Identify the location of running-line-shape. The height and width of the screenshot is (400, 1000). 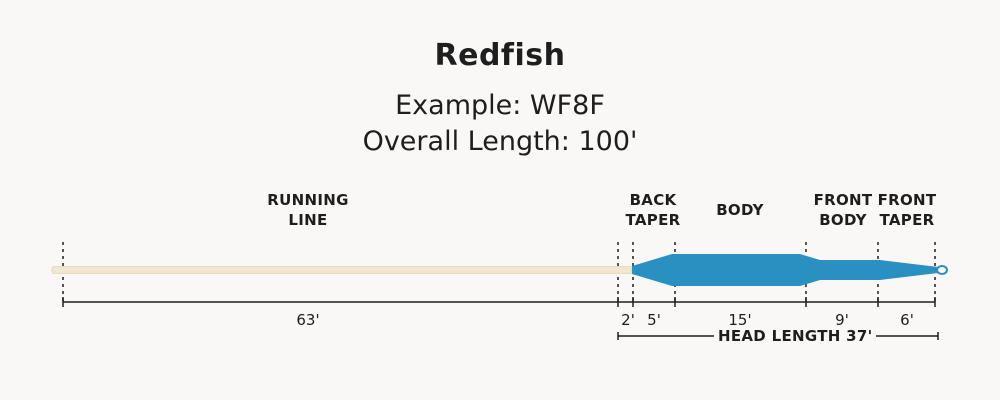
(342, 270).